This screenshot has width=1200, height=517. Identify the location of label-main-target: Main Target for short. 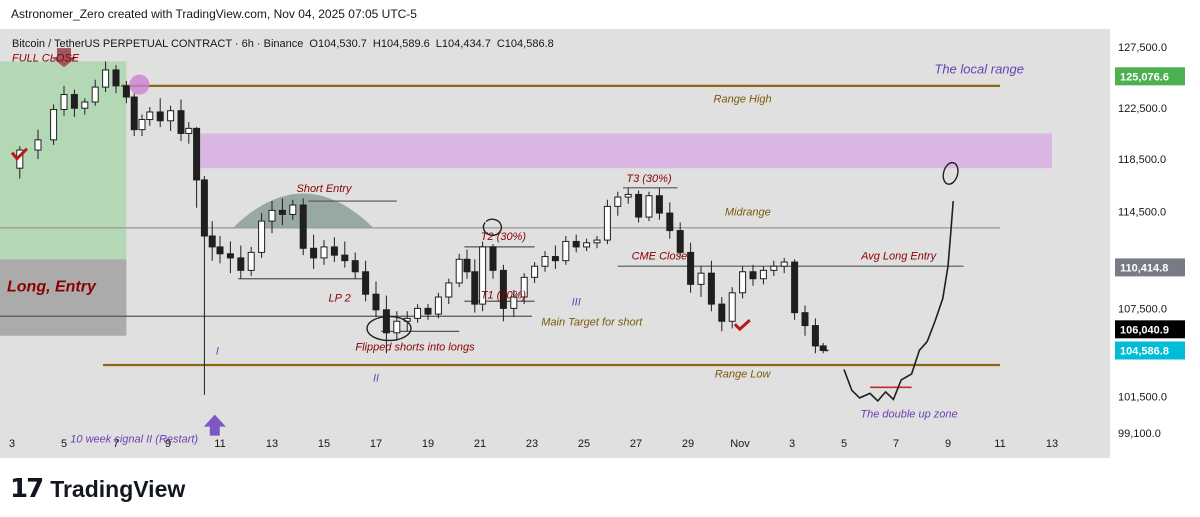
(592, 323).